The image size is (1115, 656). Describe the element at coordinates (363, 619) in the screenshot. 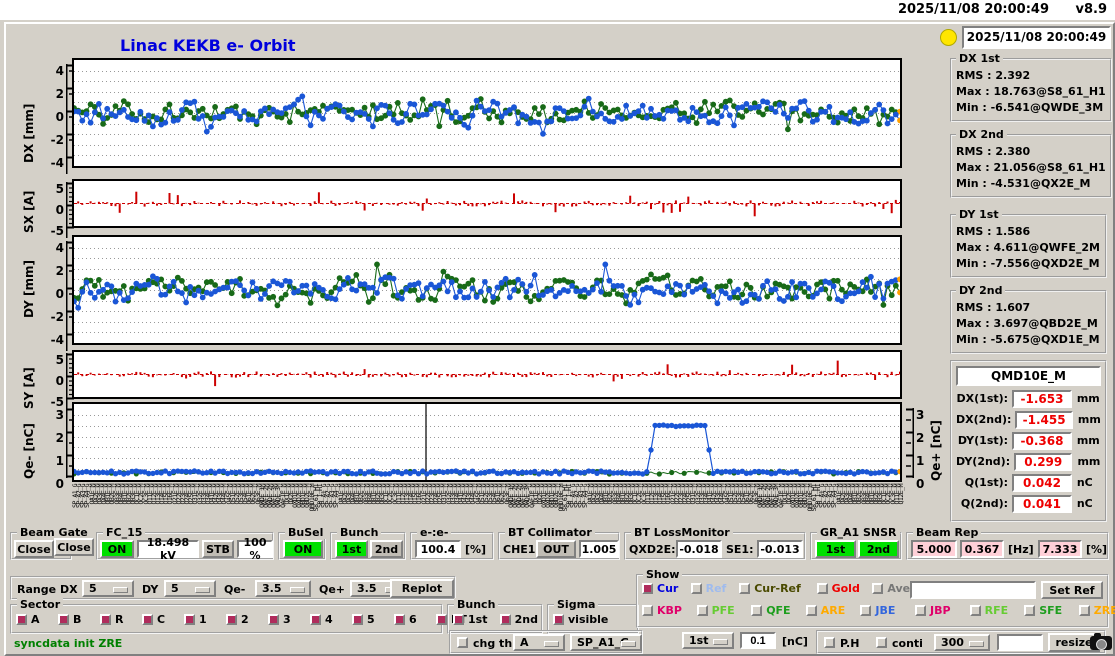

I see `sector-item: 5` at that location.